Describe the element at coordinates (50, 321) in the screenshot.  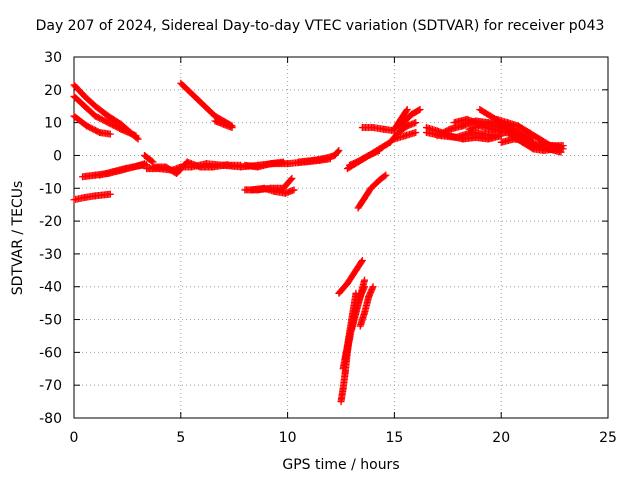
I see `y-tick-label: -50` at that location.